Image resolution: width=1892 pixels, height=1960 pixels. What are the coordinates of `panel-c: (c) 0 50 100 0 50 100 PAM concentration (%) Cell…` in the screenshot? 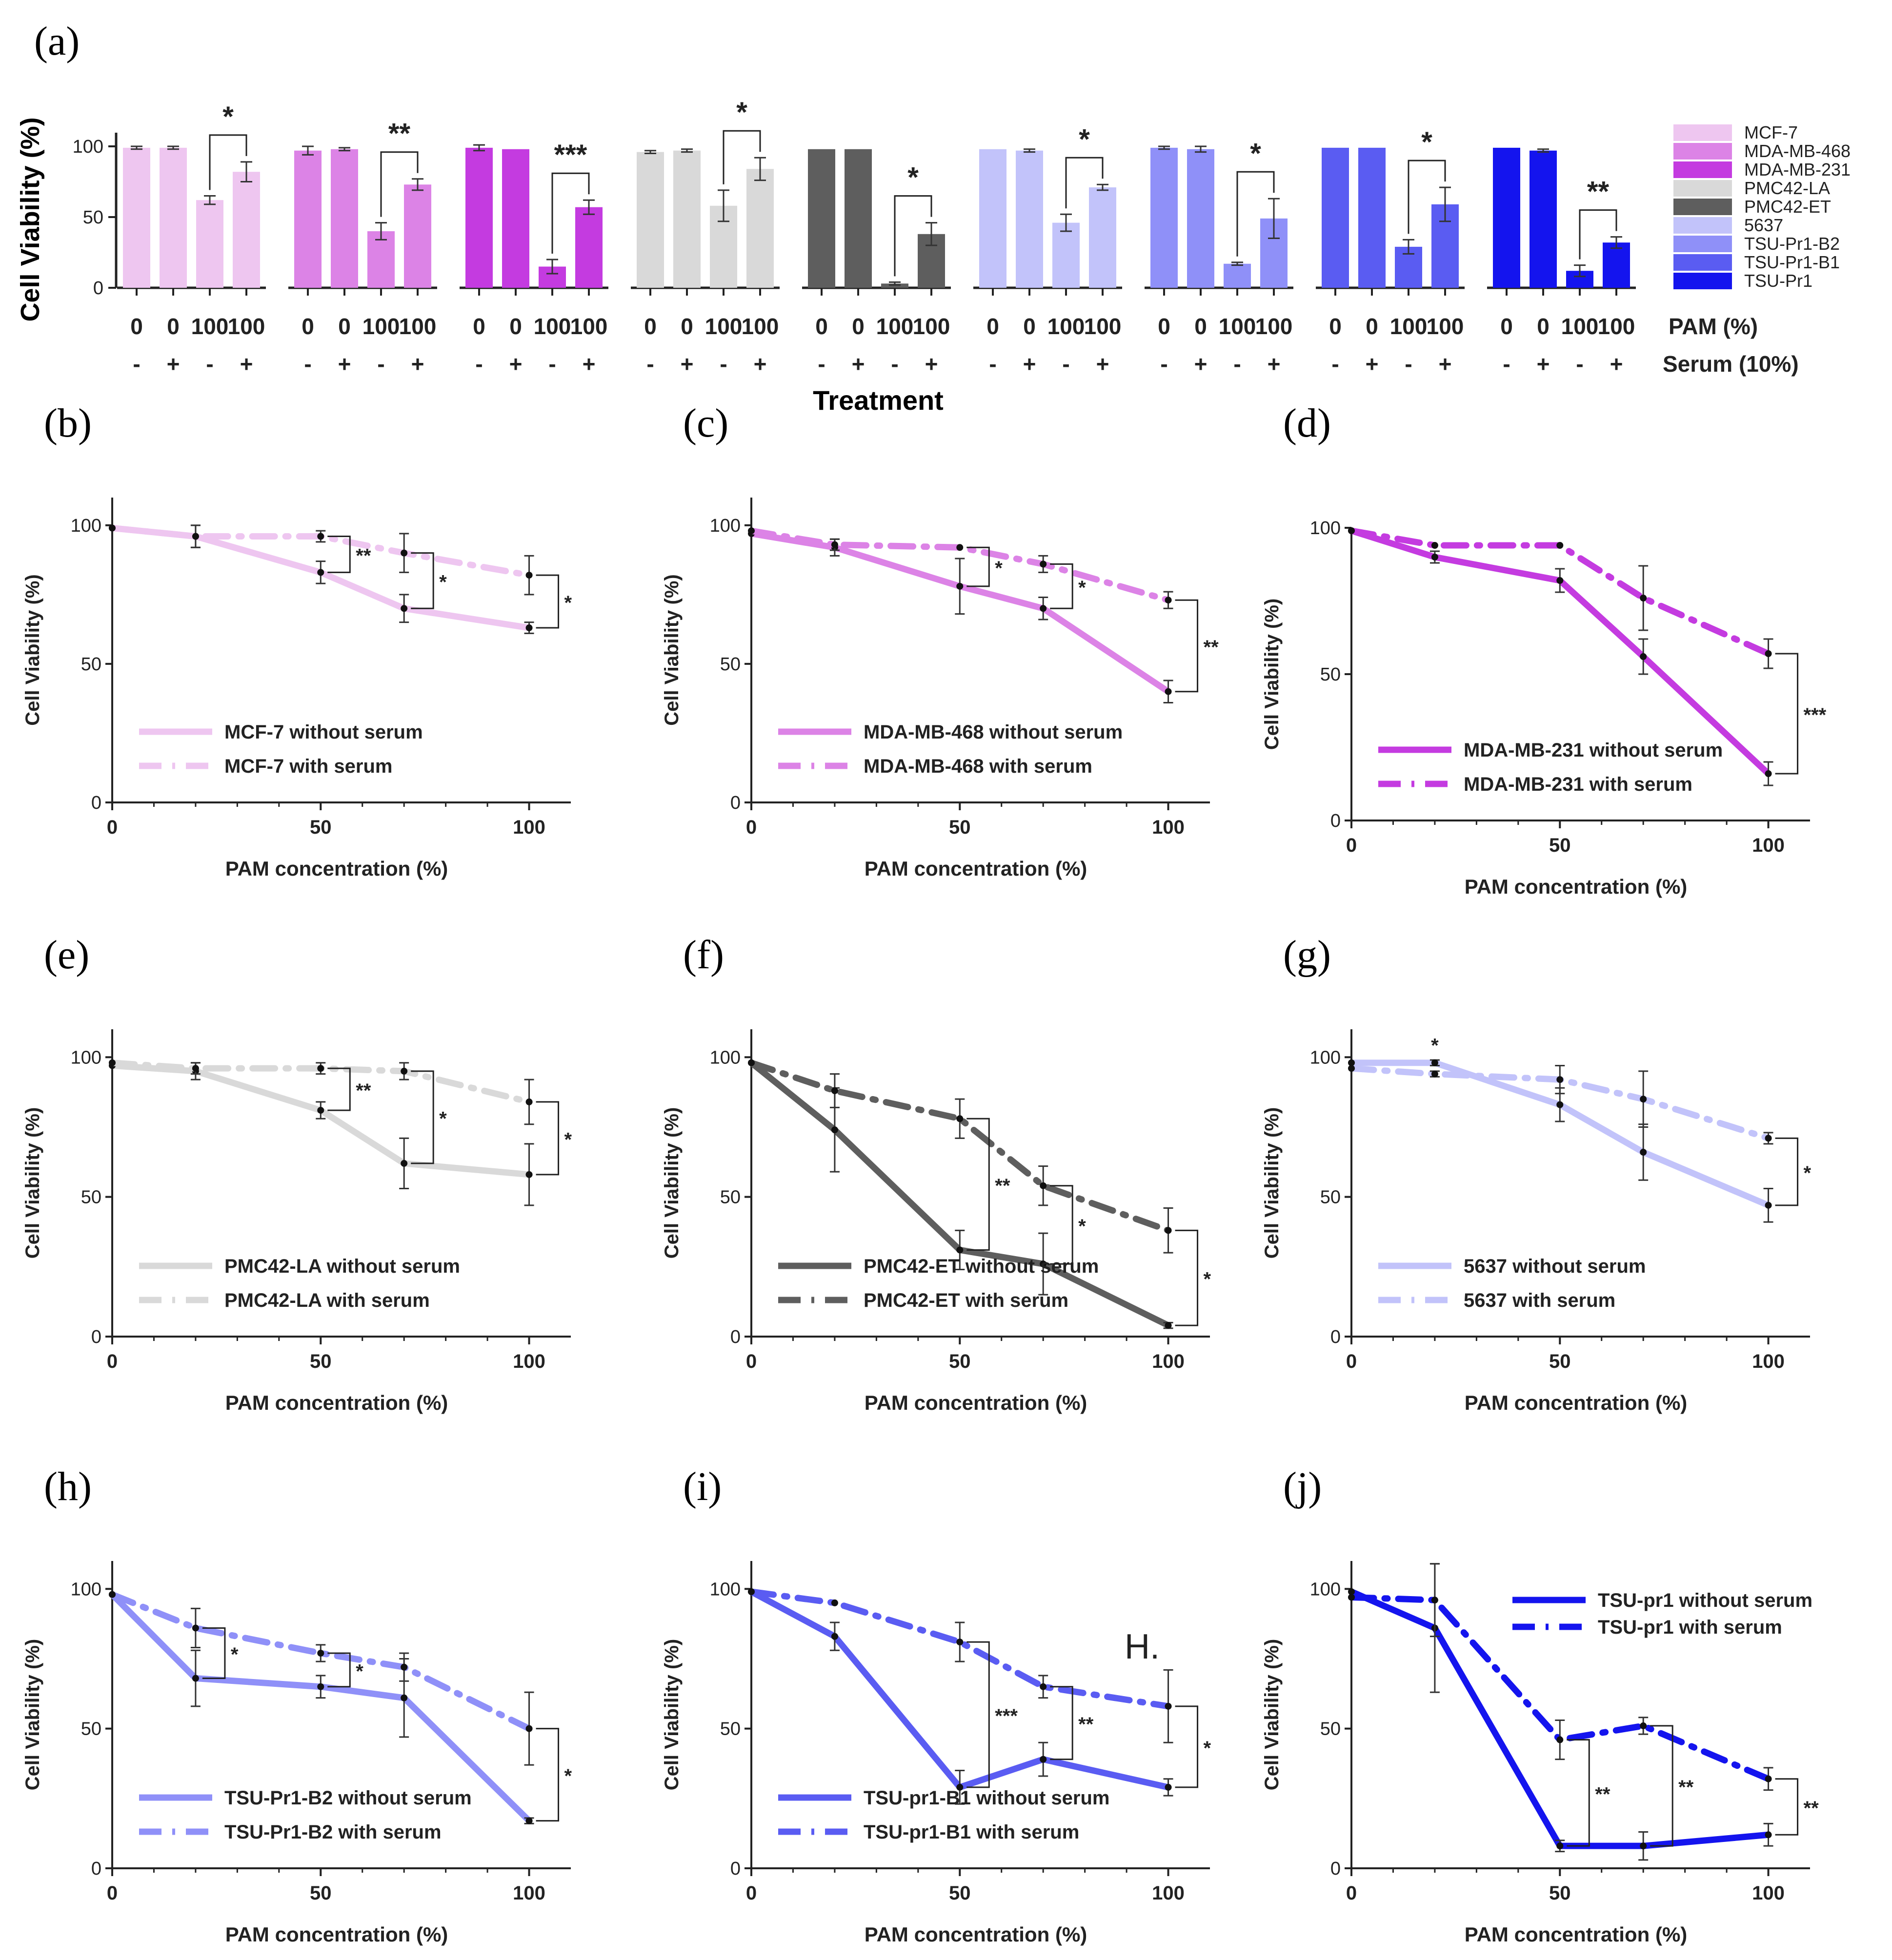 It's located at (940, 640).